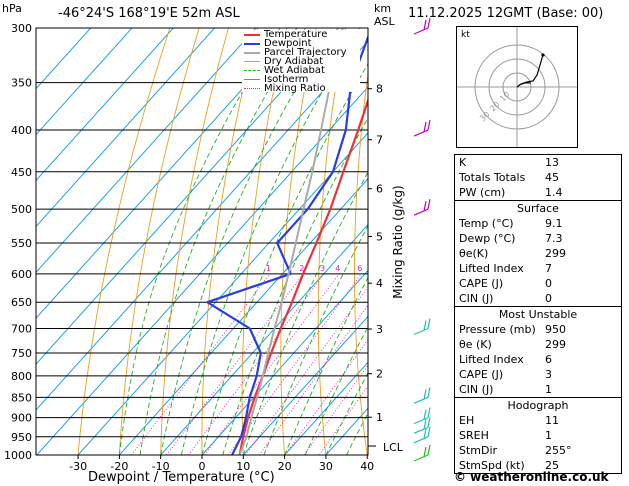 The image size is (629, 486). I want to click on hodo-trace-low, so click(524, 84).